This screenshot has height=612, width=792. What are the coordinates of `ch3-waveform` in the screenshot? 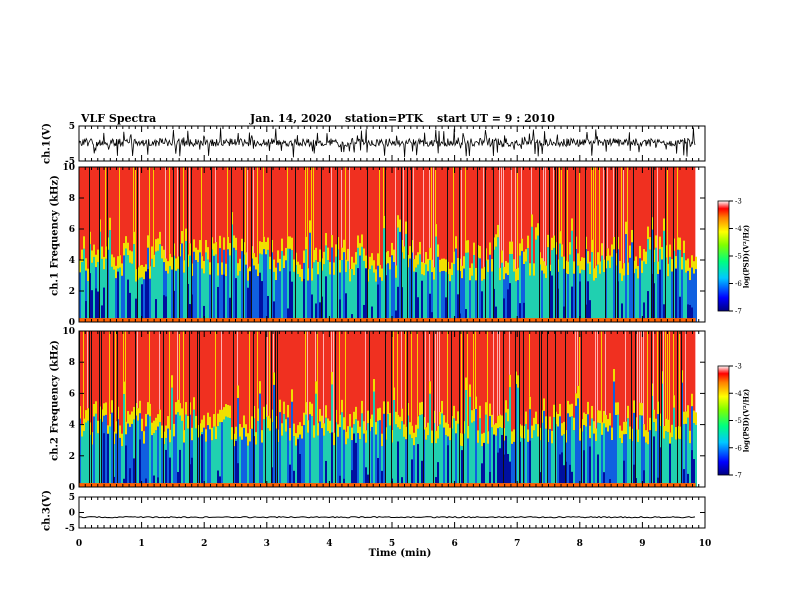 It's located at (387, 517).